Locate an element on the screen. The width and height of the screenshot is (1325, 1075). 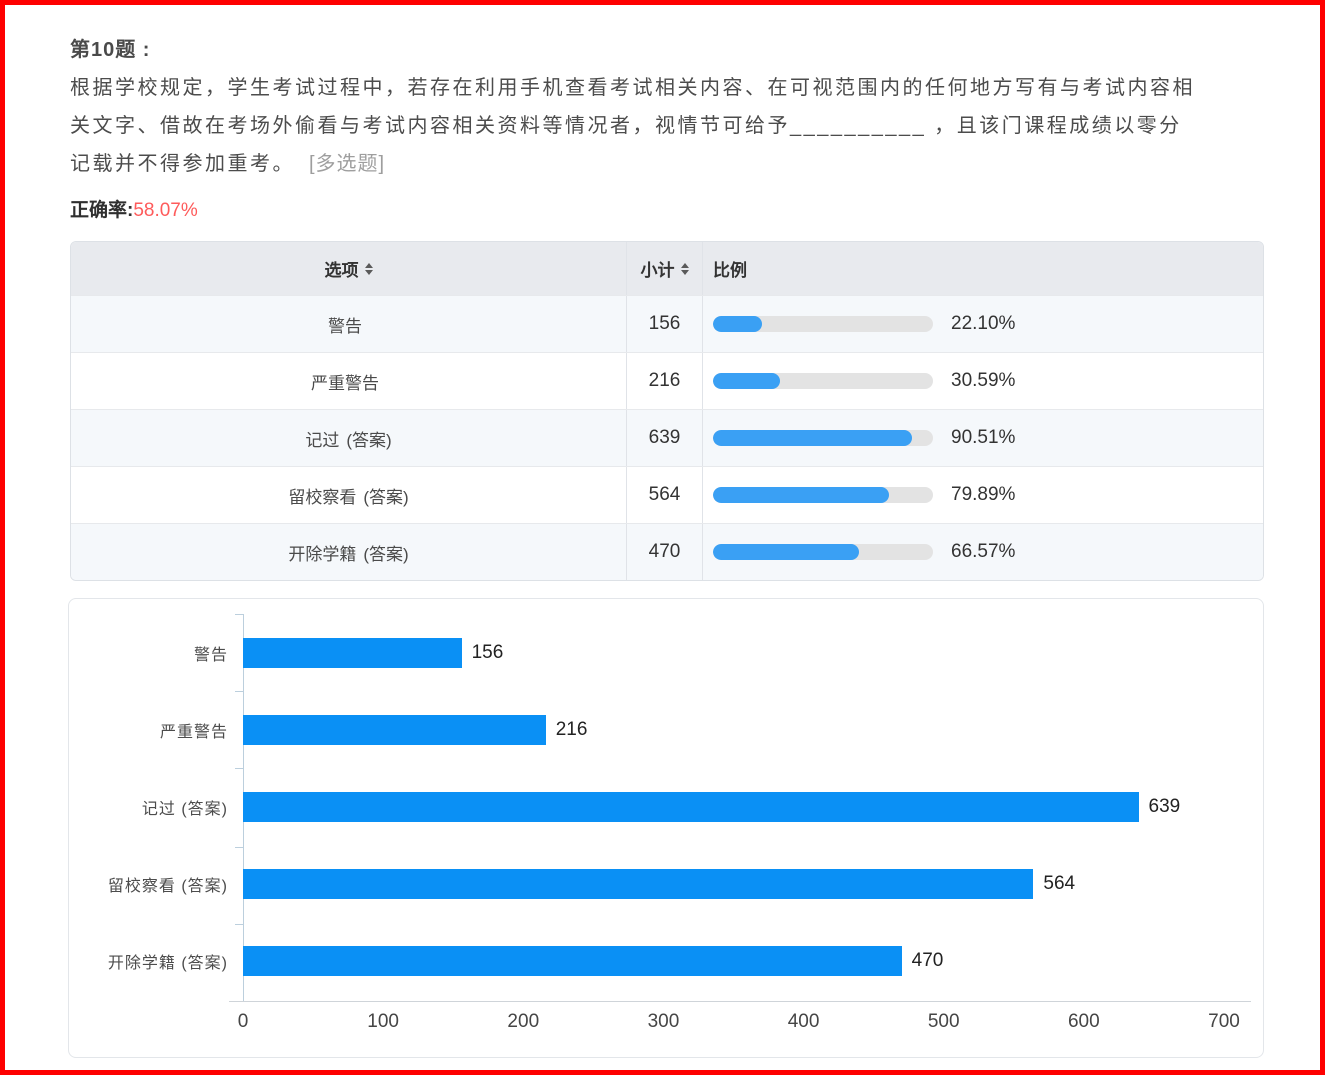
header-ratio-label: 比例 is located at coordinates (730, 270).